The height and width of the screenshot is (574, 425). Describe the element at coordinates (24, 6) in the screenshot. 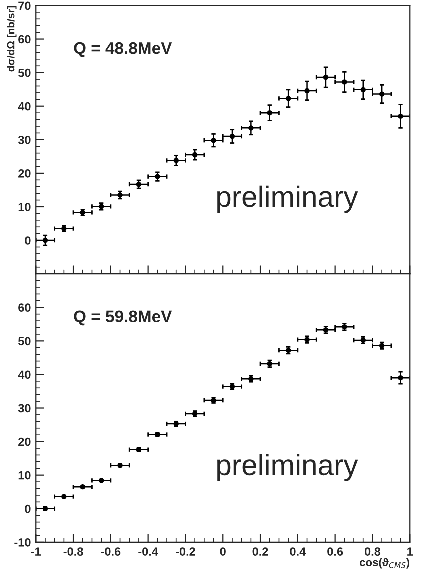

I see `y-tick-label: 70` at that location.